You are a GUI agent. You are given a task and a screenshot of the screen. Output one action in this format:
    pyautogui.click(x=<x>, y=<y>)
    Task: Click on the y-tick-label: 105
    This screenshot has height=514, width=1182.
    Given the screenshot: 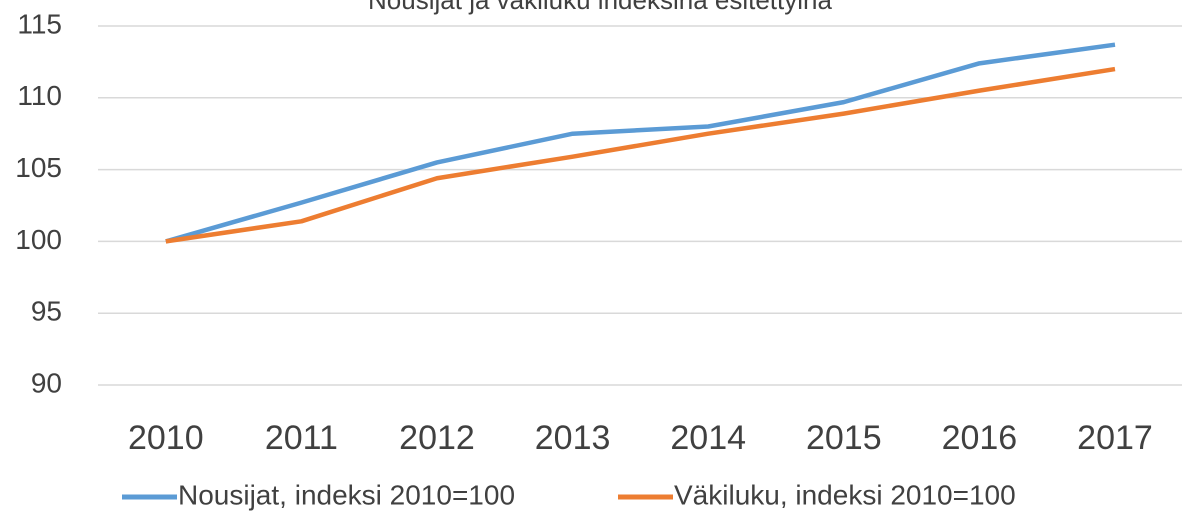 What is the action you would take?
    pyautogui.click(x=38, y=167)
    